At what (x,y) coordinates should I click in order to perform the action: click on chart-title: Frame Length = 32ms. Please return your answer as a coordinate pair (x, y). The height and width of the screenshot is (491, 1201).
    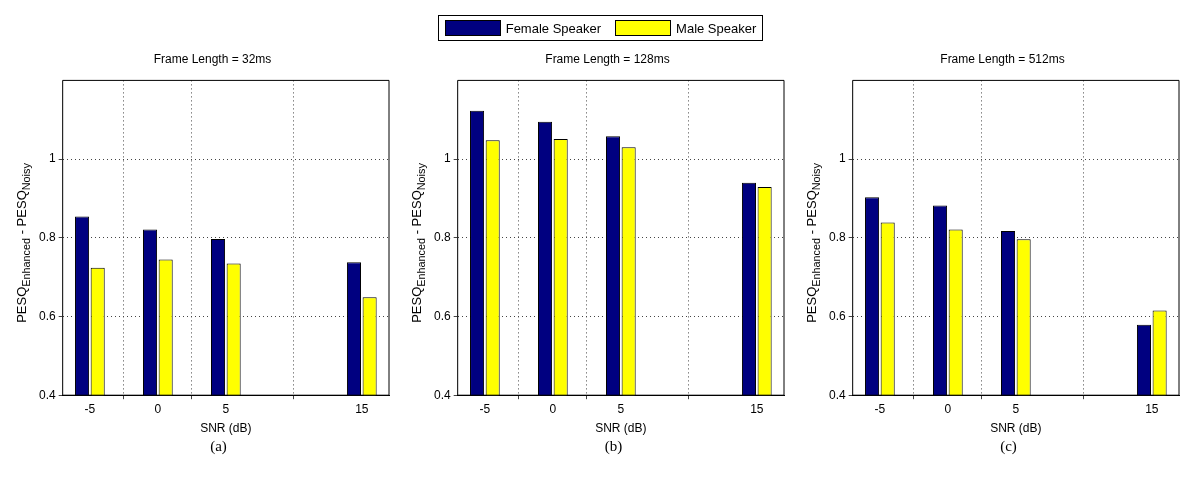
    Looking at the image, I should click on (212, 58).